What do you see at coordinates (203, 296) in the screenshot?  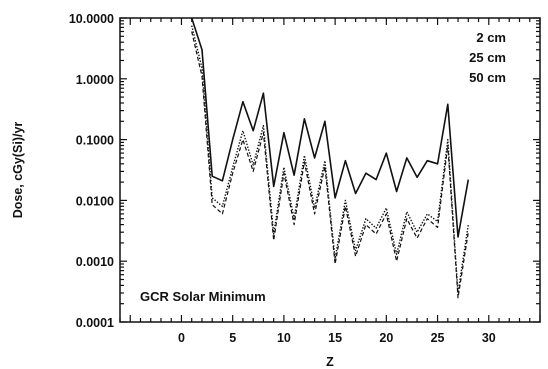 I see `chart-annotation: GCR Solar Minimum` at bounding box center [203, 296].